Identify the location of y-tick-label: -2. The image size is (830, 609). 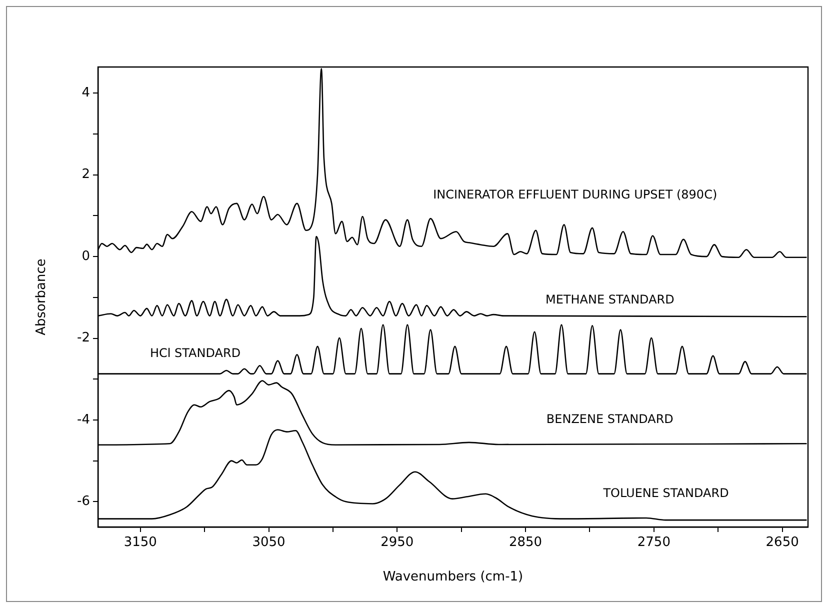
(83, 338).